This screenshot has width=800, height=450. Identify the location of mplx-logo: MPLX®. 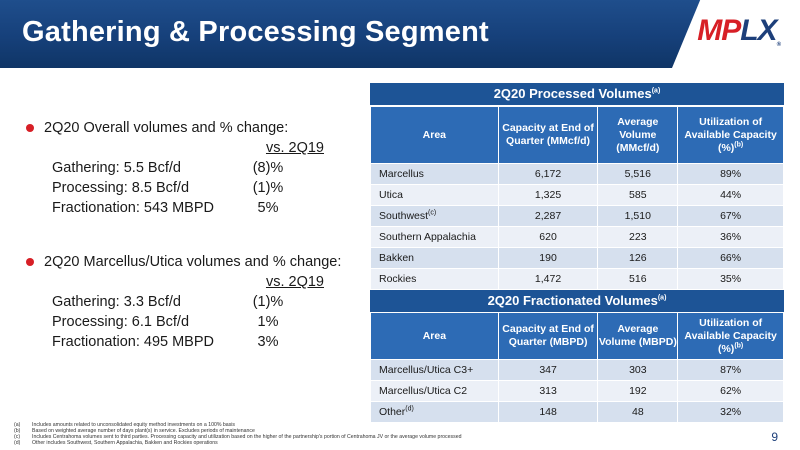
(739, 31).